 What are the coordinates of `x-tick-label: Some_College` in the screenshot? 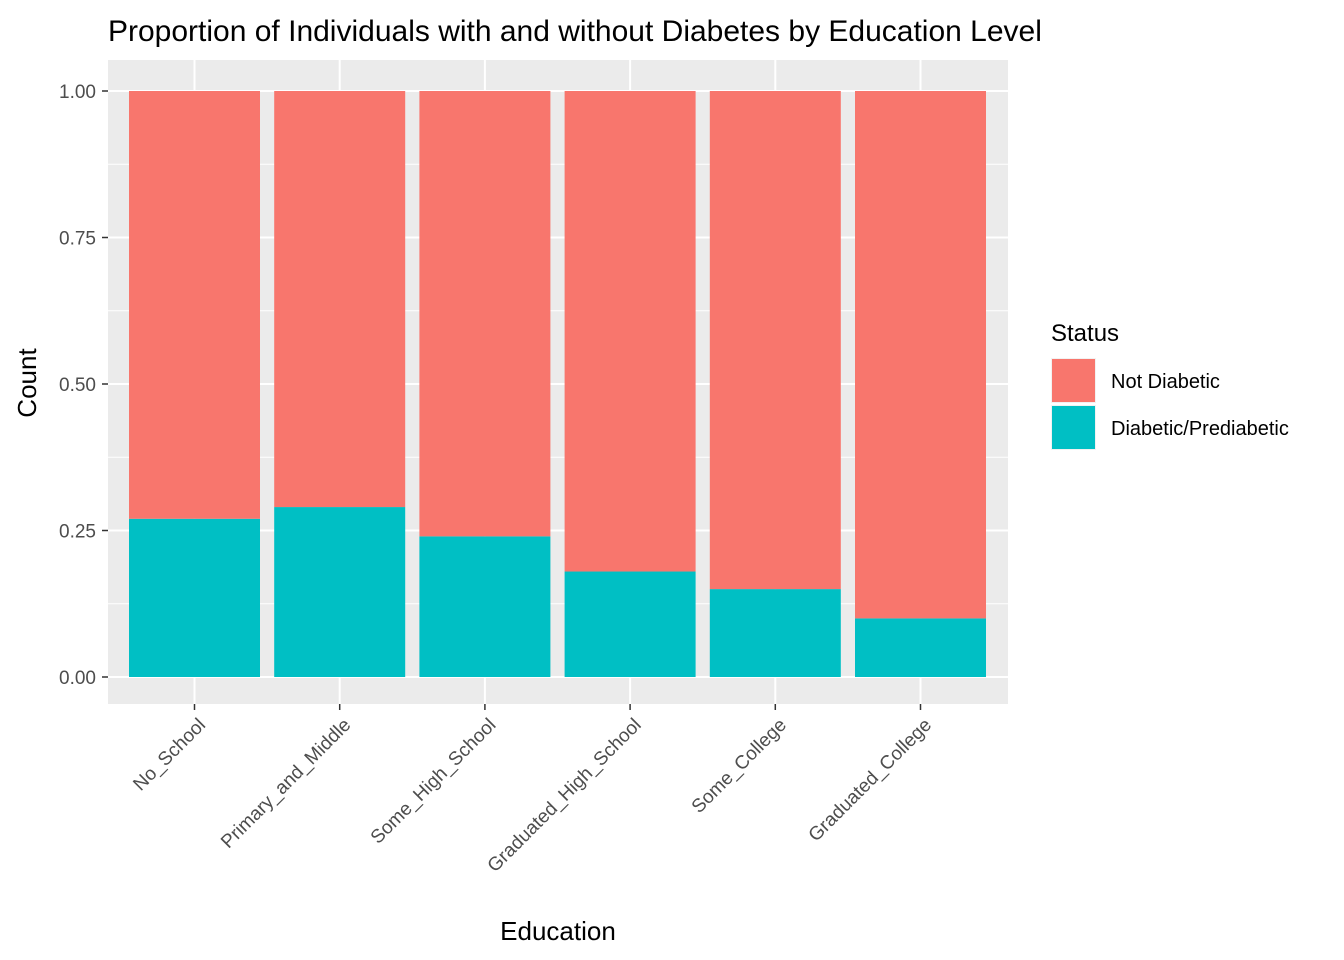 It's located at (739, 766).